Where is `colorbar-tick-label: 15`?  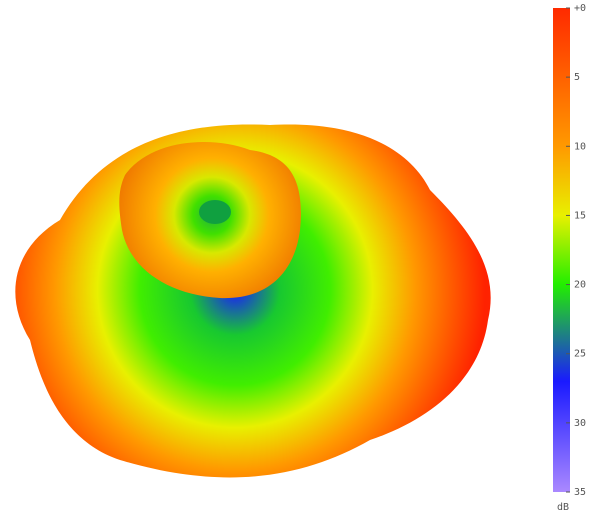 colorbar-tick-label: 15 is located at coordinates (580, 215).